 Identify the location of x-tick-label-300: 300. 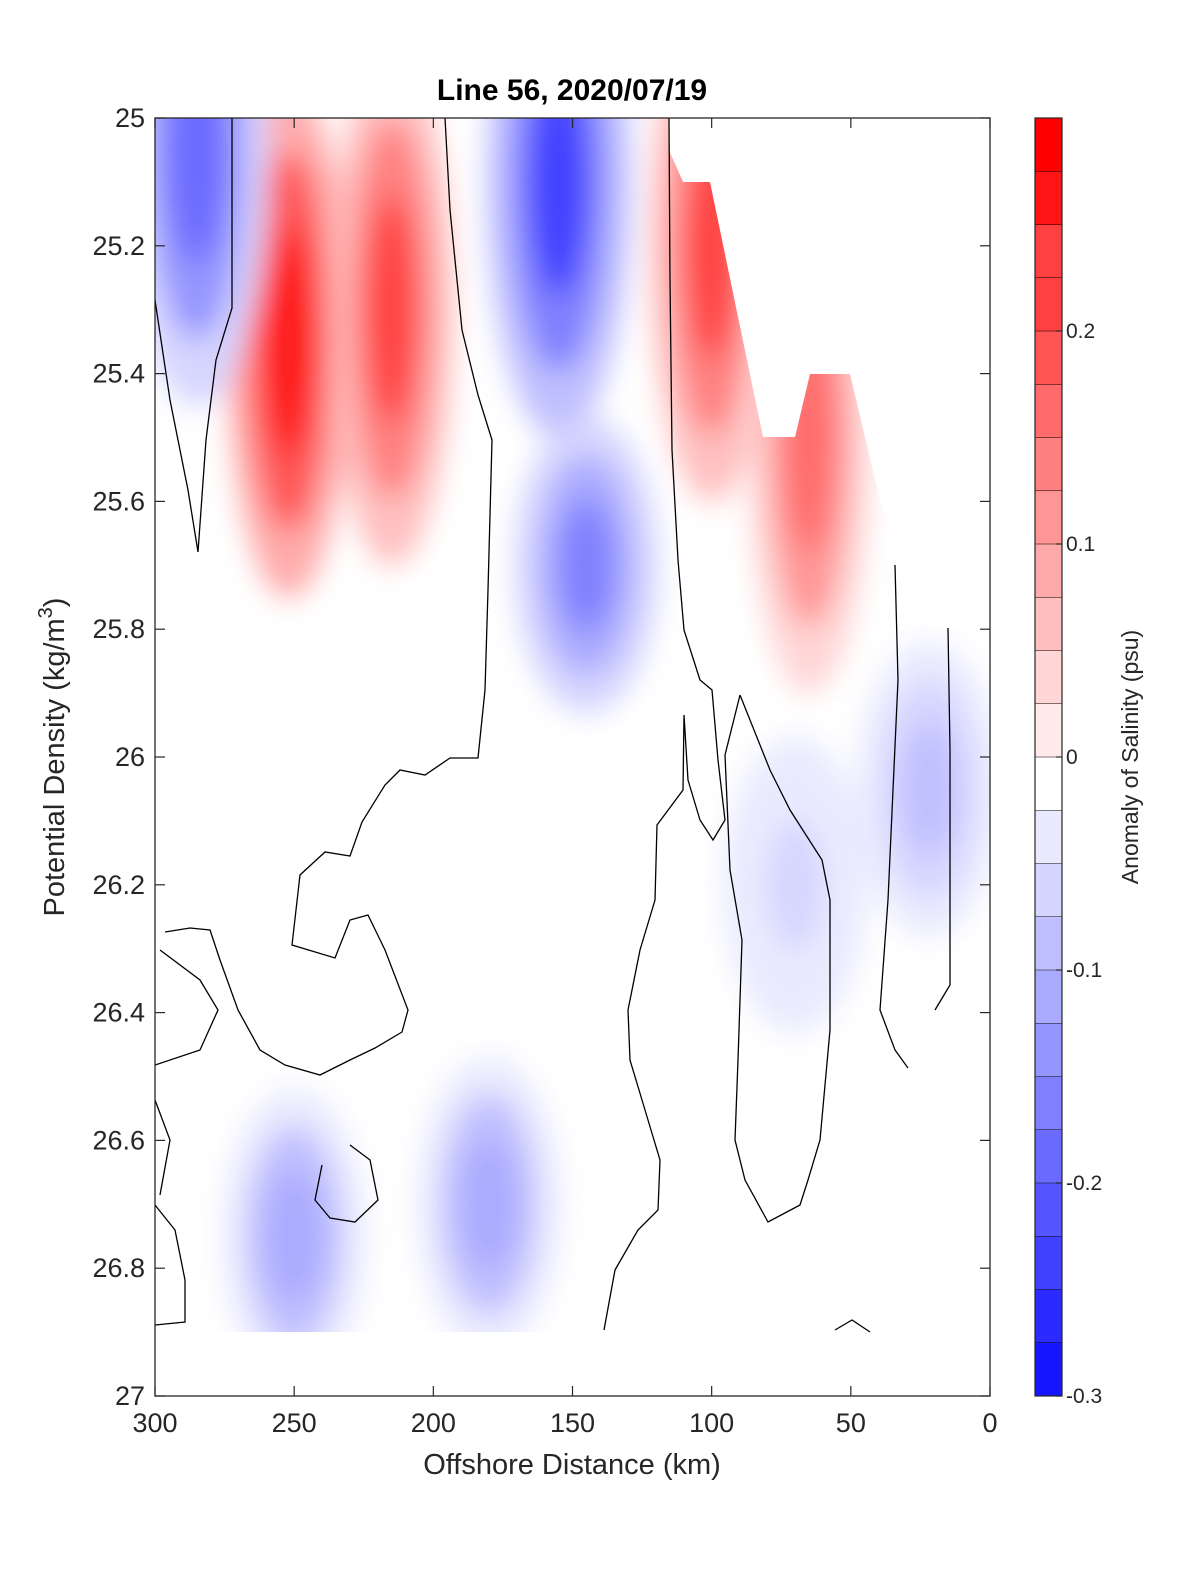
(154, 1423).